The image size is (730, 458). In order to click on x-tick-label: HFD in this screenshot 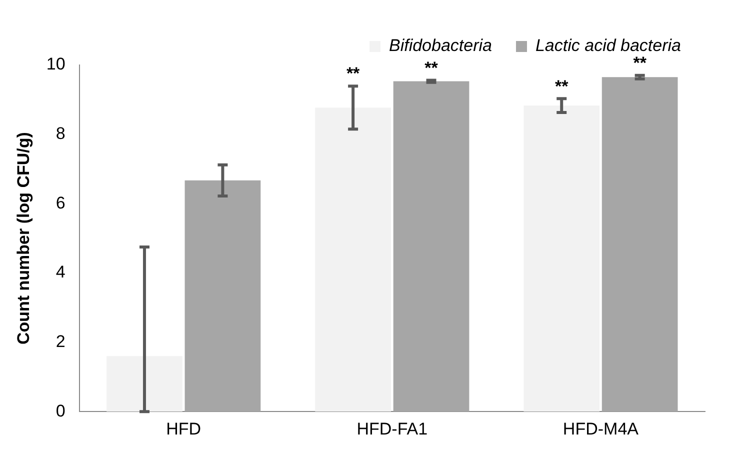, I will do `click(184, 428)`.